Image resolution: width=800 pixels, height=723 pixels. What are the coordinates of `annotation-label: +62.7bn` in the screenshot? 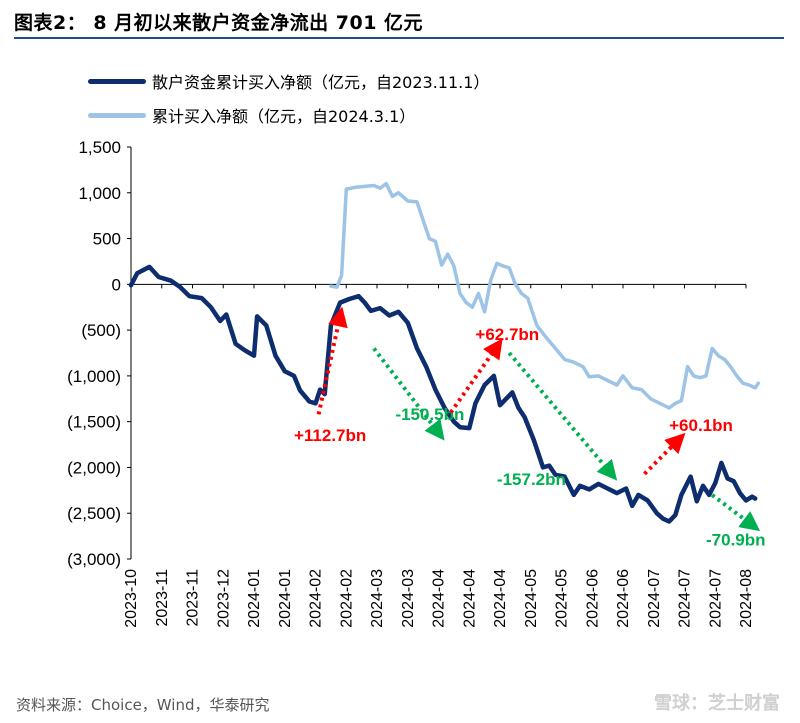 It's located at (507, 334).